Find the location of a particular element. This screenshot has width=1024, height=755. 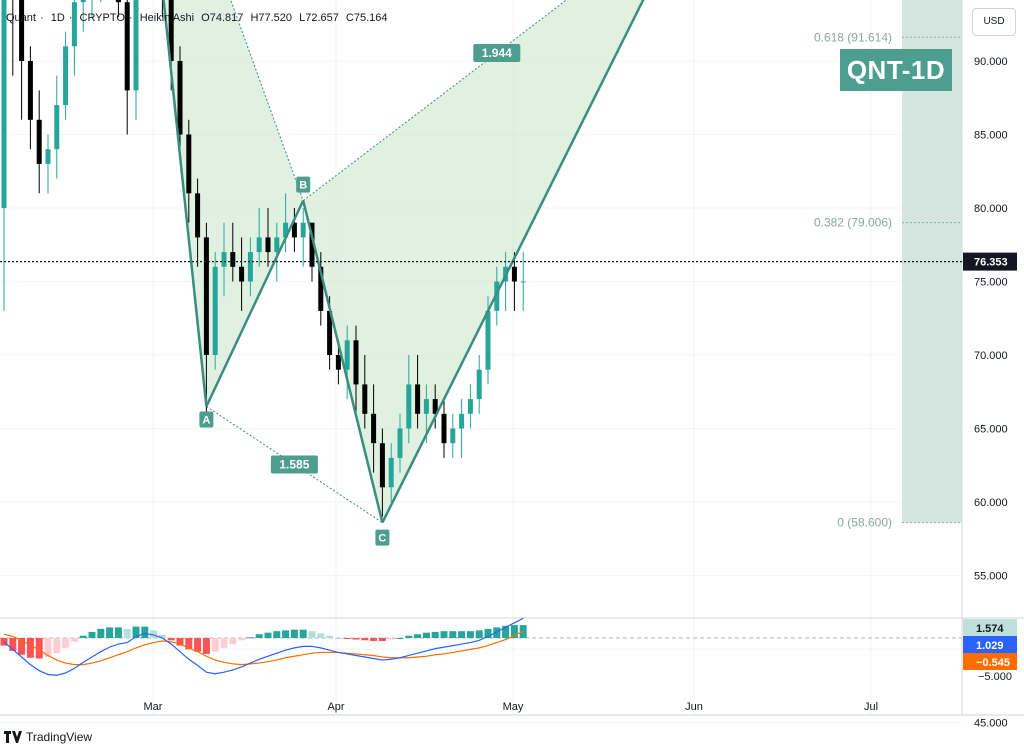

last-price-box is located at coordinates (990, 261).